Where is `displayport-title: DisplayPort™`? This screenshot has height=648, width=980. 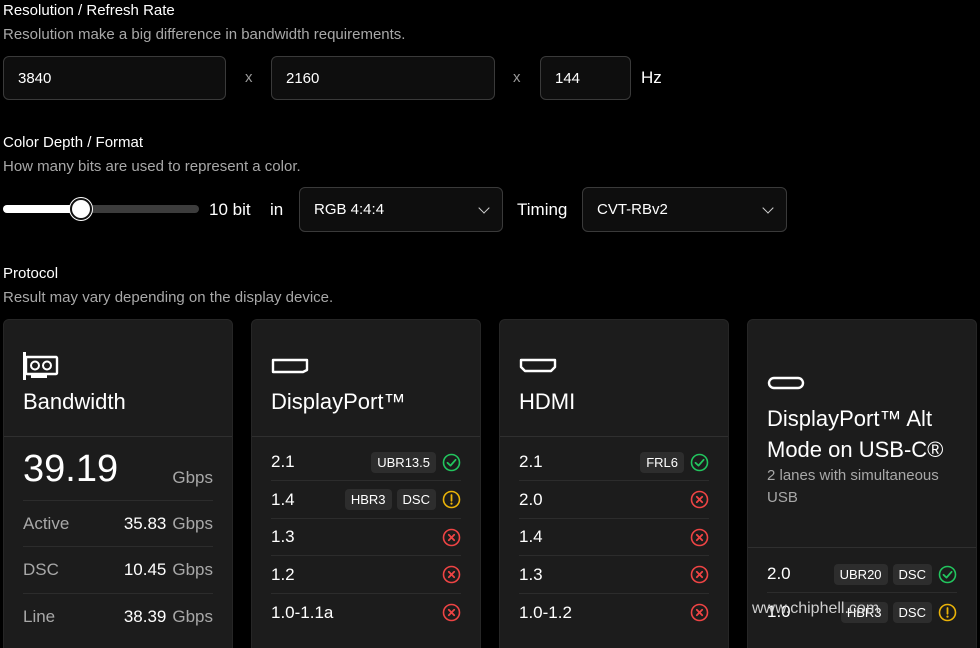 displayport-title: DisplayPort™ is located at coordinates (338, 401).